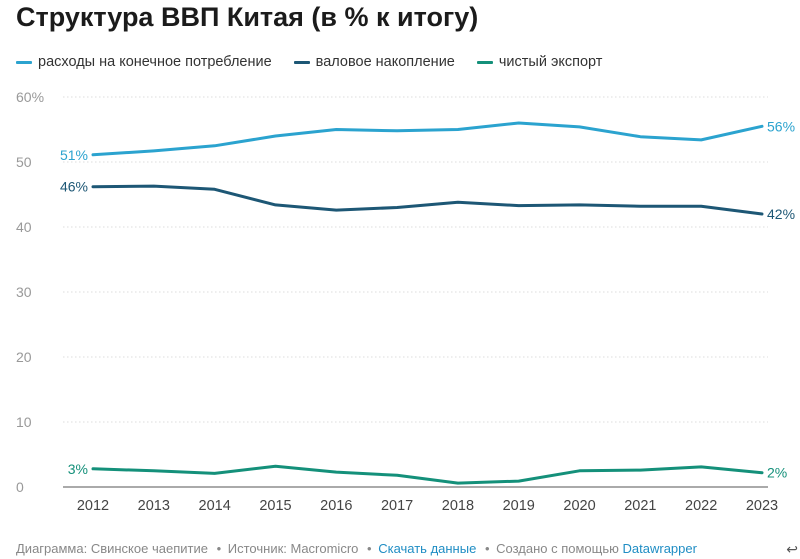 This screenshot has height=559, width=800. I want to click on x-tick-label: 2012, so click(93, 506).